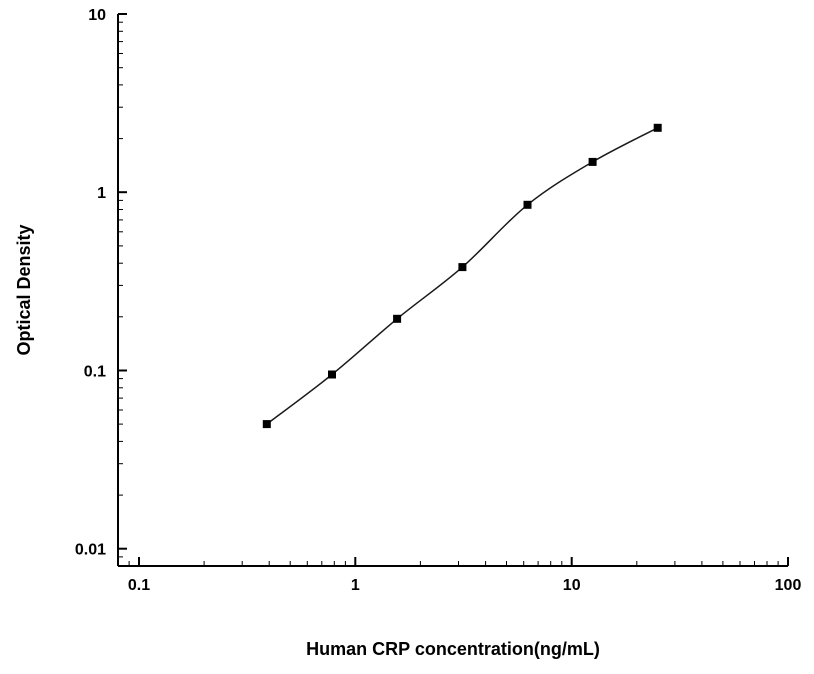  What do you see at coordinates (95, 372) in the screenshot?
I see `y-tick-label: 0.1` at bounding box center [95, 372].